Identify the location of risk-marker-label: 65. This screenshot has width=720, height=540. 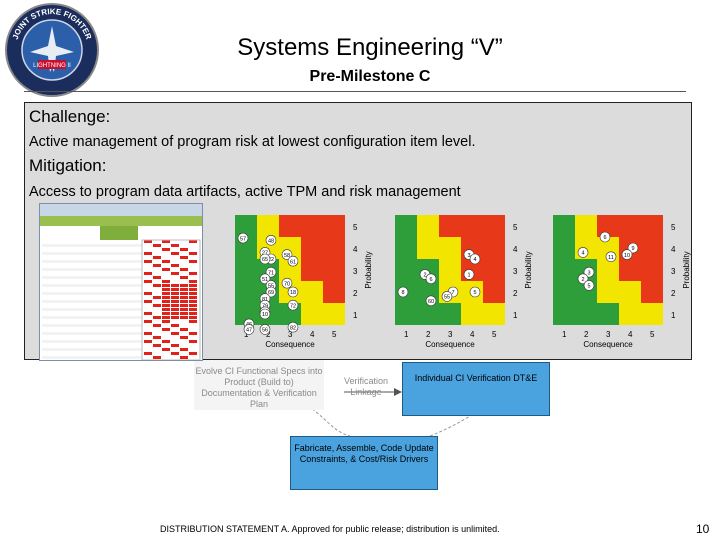
(265, 260).